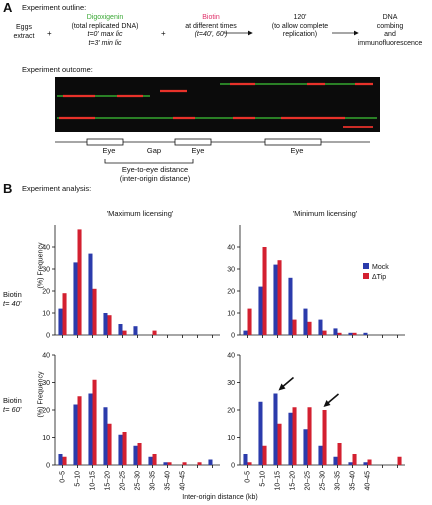 The width and height of the screenshot is (432, 505). I want to click on eye-label-3: Eye, so click(297, 150).